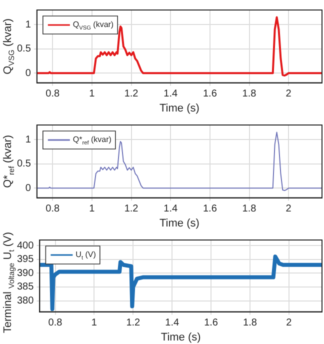 This screenshot has height=344, width=324. I want to click on y-tick-label: 400, so click(25, 246).